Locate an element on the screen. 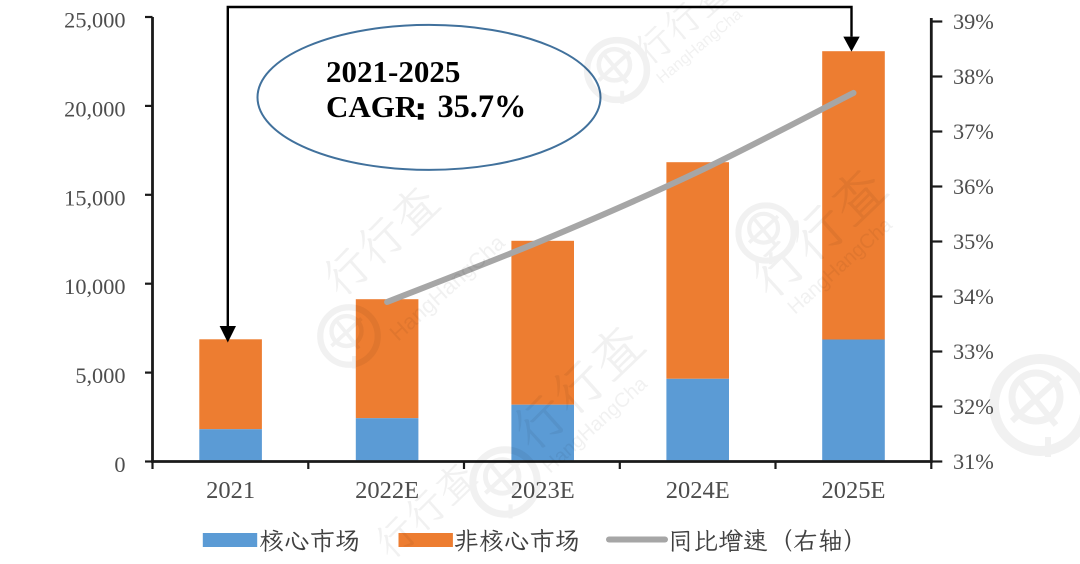 The width and height of the screenshot is (1080, 564). svg-text: 10,000 is located at coordinates (94, 286).